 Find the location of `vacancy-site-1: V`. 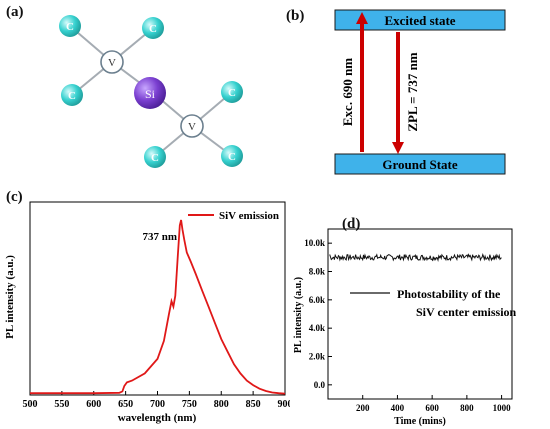

vacancy-site-1: V is located at coordinates (112, 62).